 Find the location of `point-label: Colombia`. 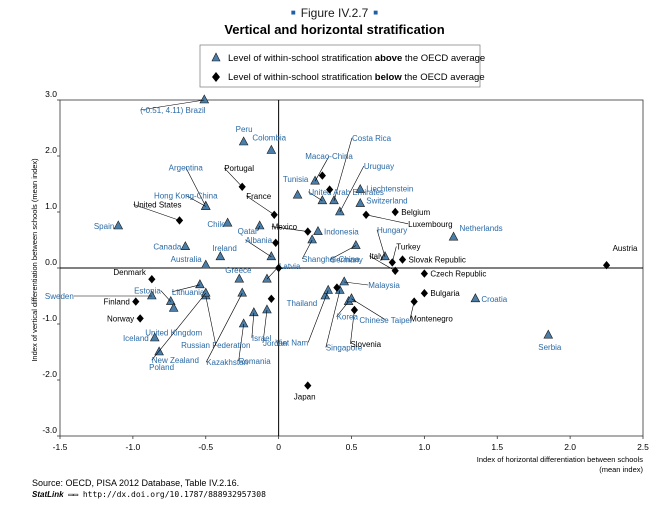

point-label: Colombia is located at coordinates (269, 137).